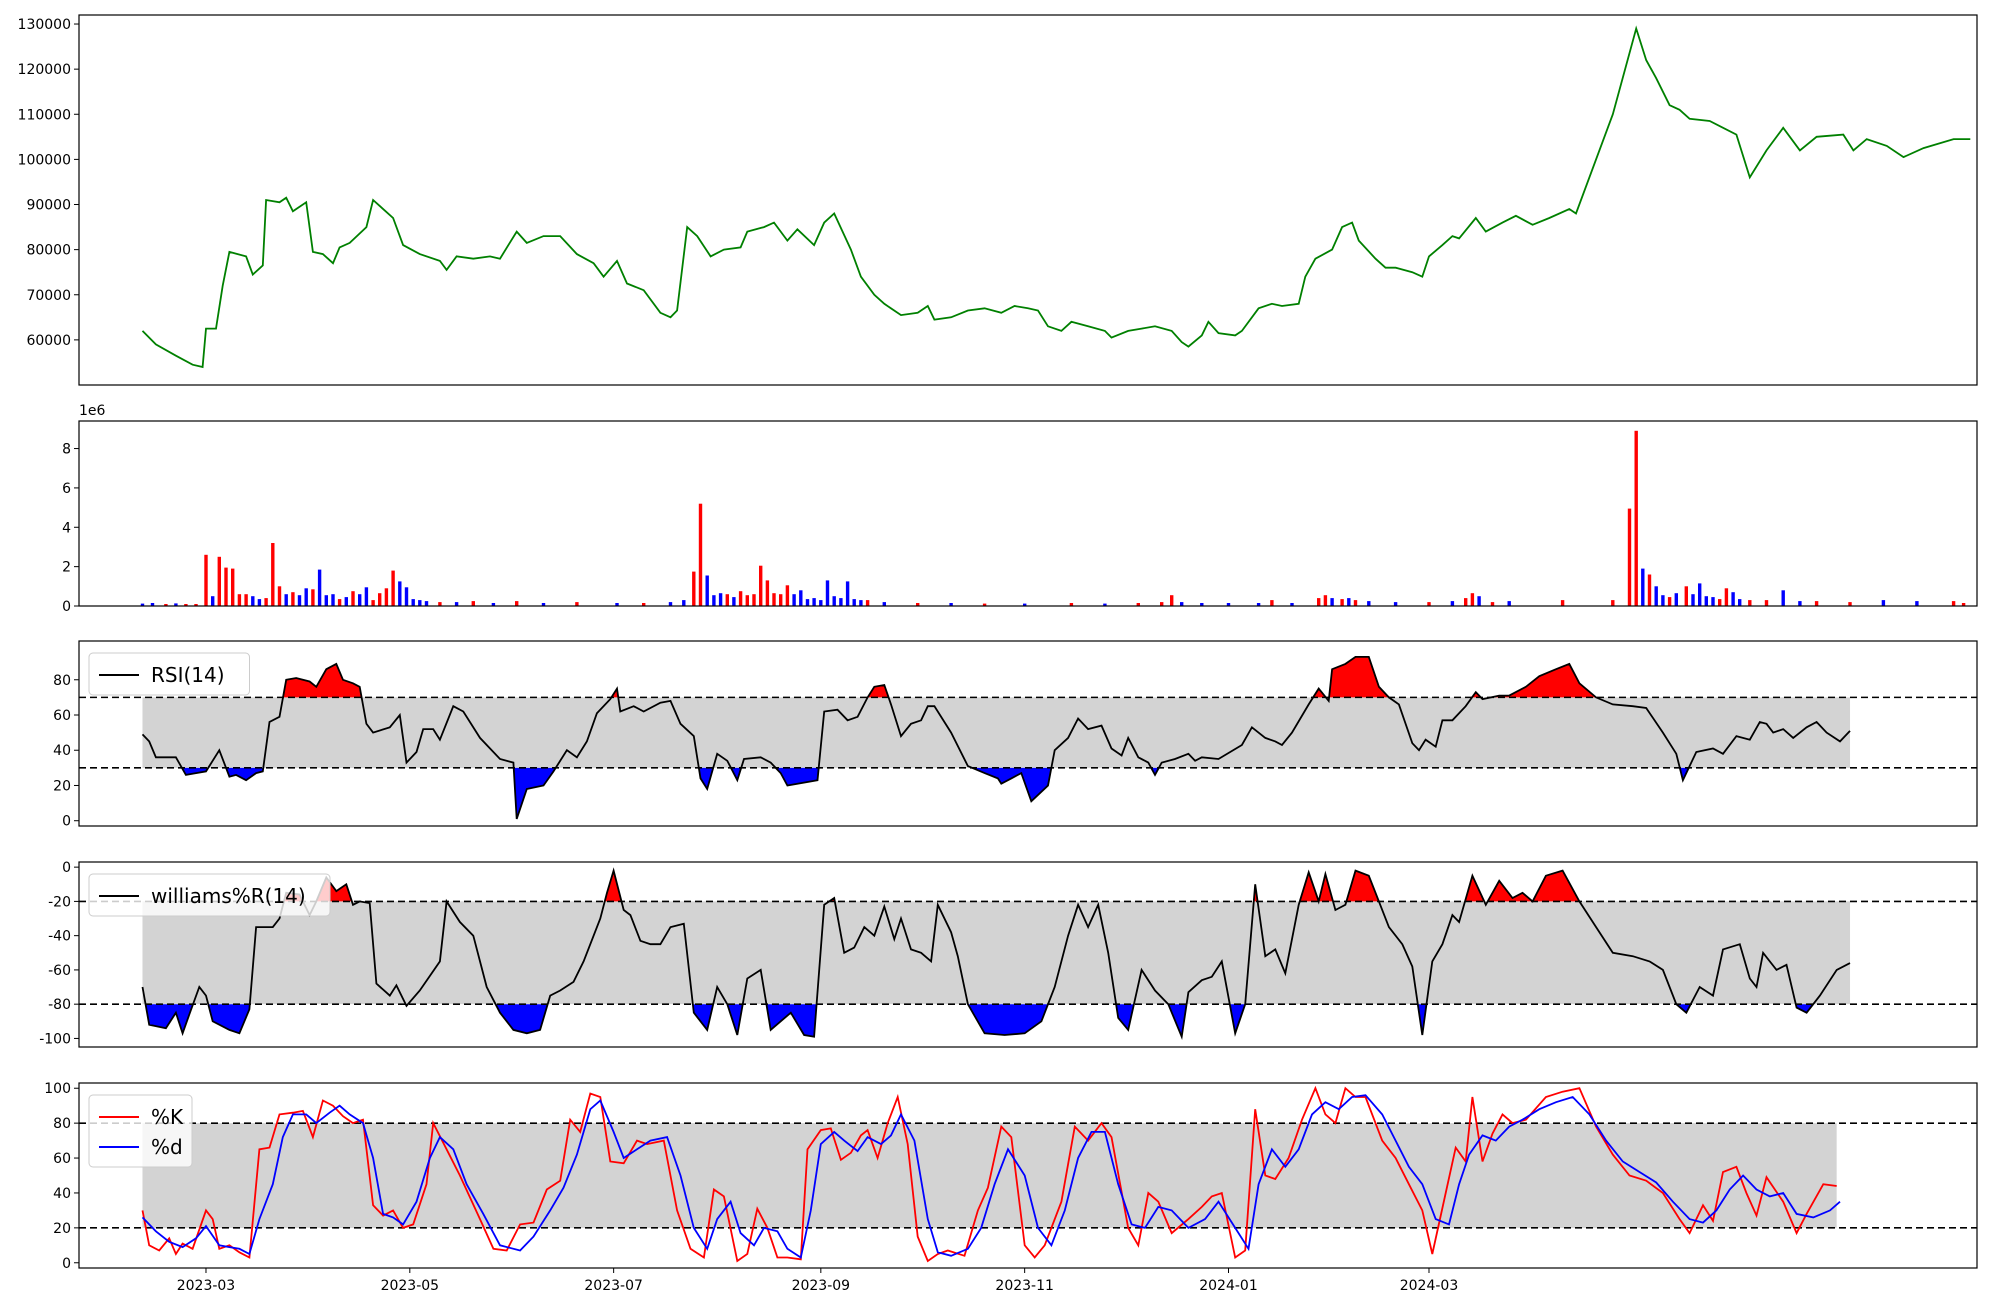 The height and width of the screenshot is (1300, 2000). I want to click on stochastic-ytick-label: 40, so click(62, 1194).